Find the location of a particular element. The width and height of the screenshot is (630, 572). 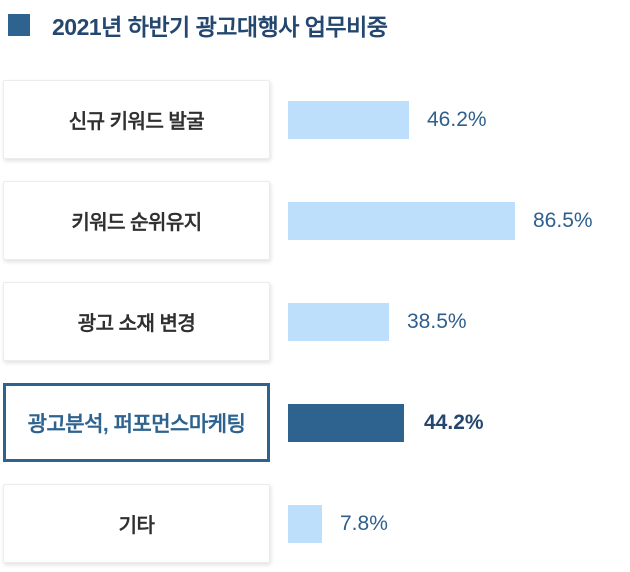

category-label-box: 광고 소재 변경 is located at coordinates (136, 321).